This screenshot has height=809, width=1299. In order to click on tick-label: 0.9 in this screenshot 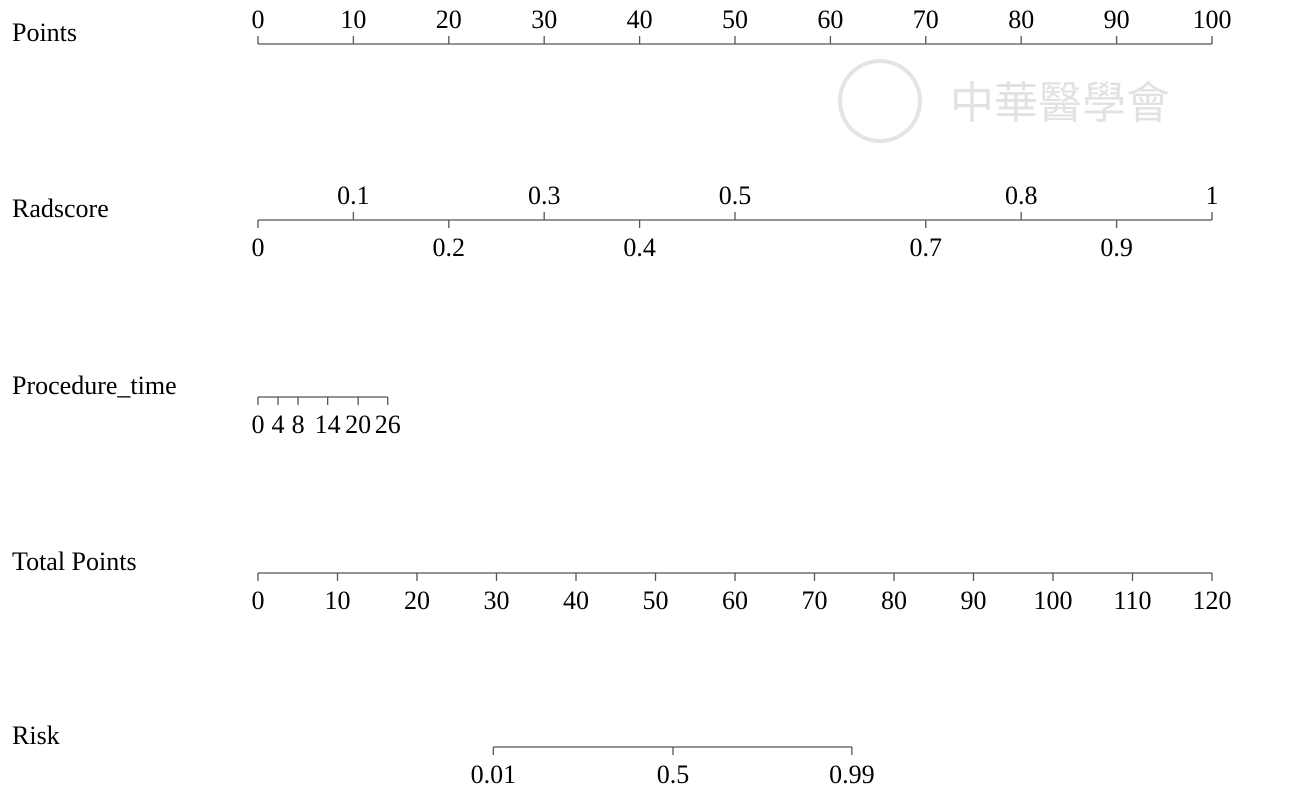, I will do `click(1116, 247)`.